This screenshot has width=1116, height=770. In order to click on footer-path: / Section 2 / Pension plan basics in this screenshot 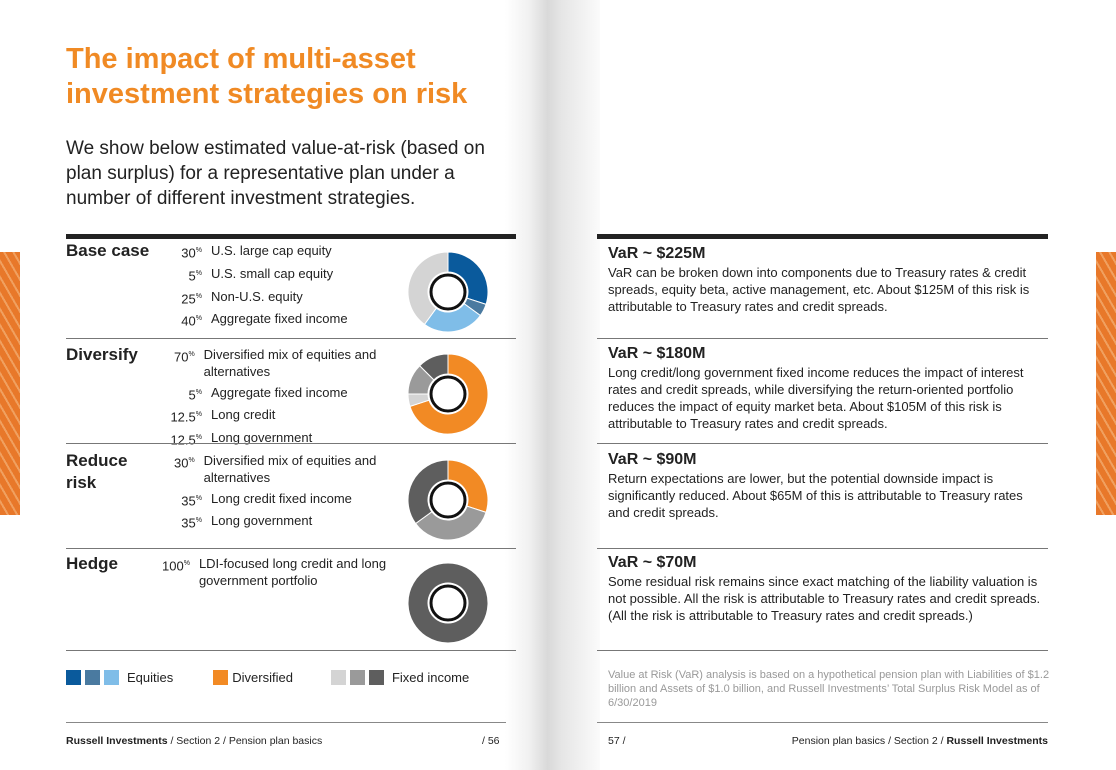, I will do `click(245, 741)`.